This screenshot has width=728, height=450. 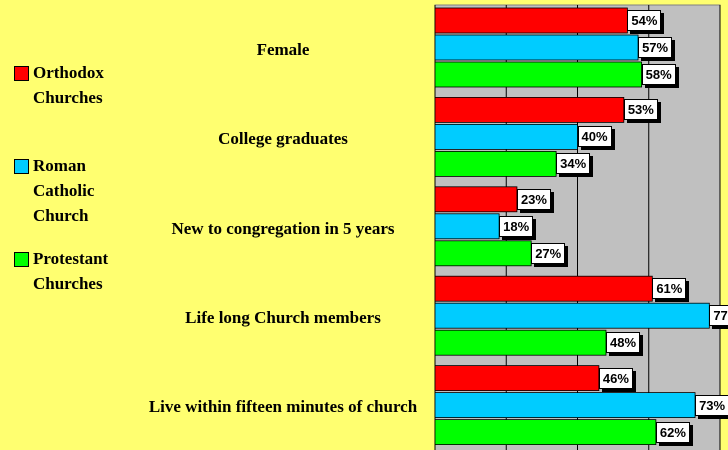 What do you see at coordinates (669, 289) in the screenshot?
I see `value-label: 61%` at bounding box center [669, 289].